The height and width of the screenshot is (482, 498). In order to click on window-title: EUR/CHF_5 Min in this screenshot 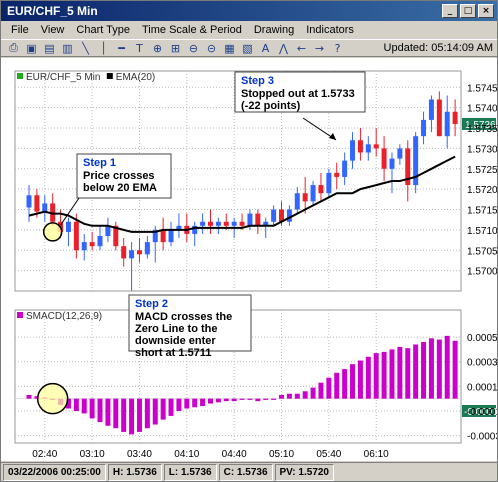, I will do `click(52, 11)`.